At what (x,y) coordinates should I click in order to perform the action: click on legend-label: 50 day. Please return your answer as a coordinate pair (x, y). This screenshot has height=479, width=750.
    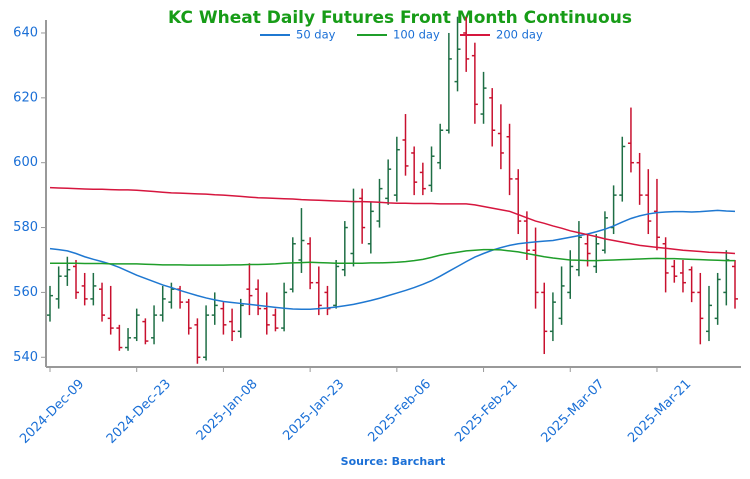
    Looking at the image, I should click on (316, 35).